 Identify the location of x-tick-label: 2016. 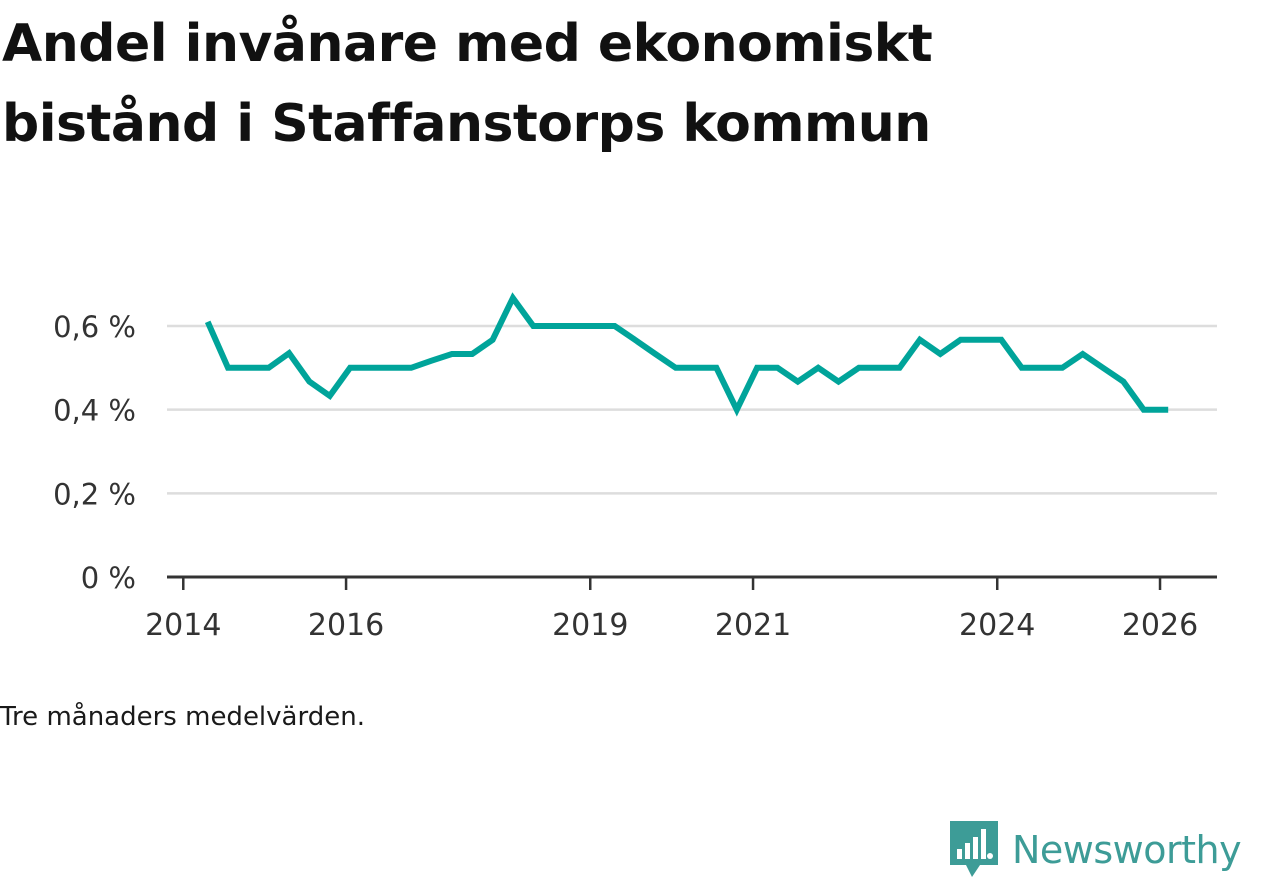
(346, 625).